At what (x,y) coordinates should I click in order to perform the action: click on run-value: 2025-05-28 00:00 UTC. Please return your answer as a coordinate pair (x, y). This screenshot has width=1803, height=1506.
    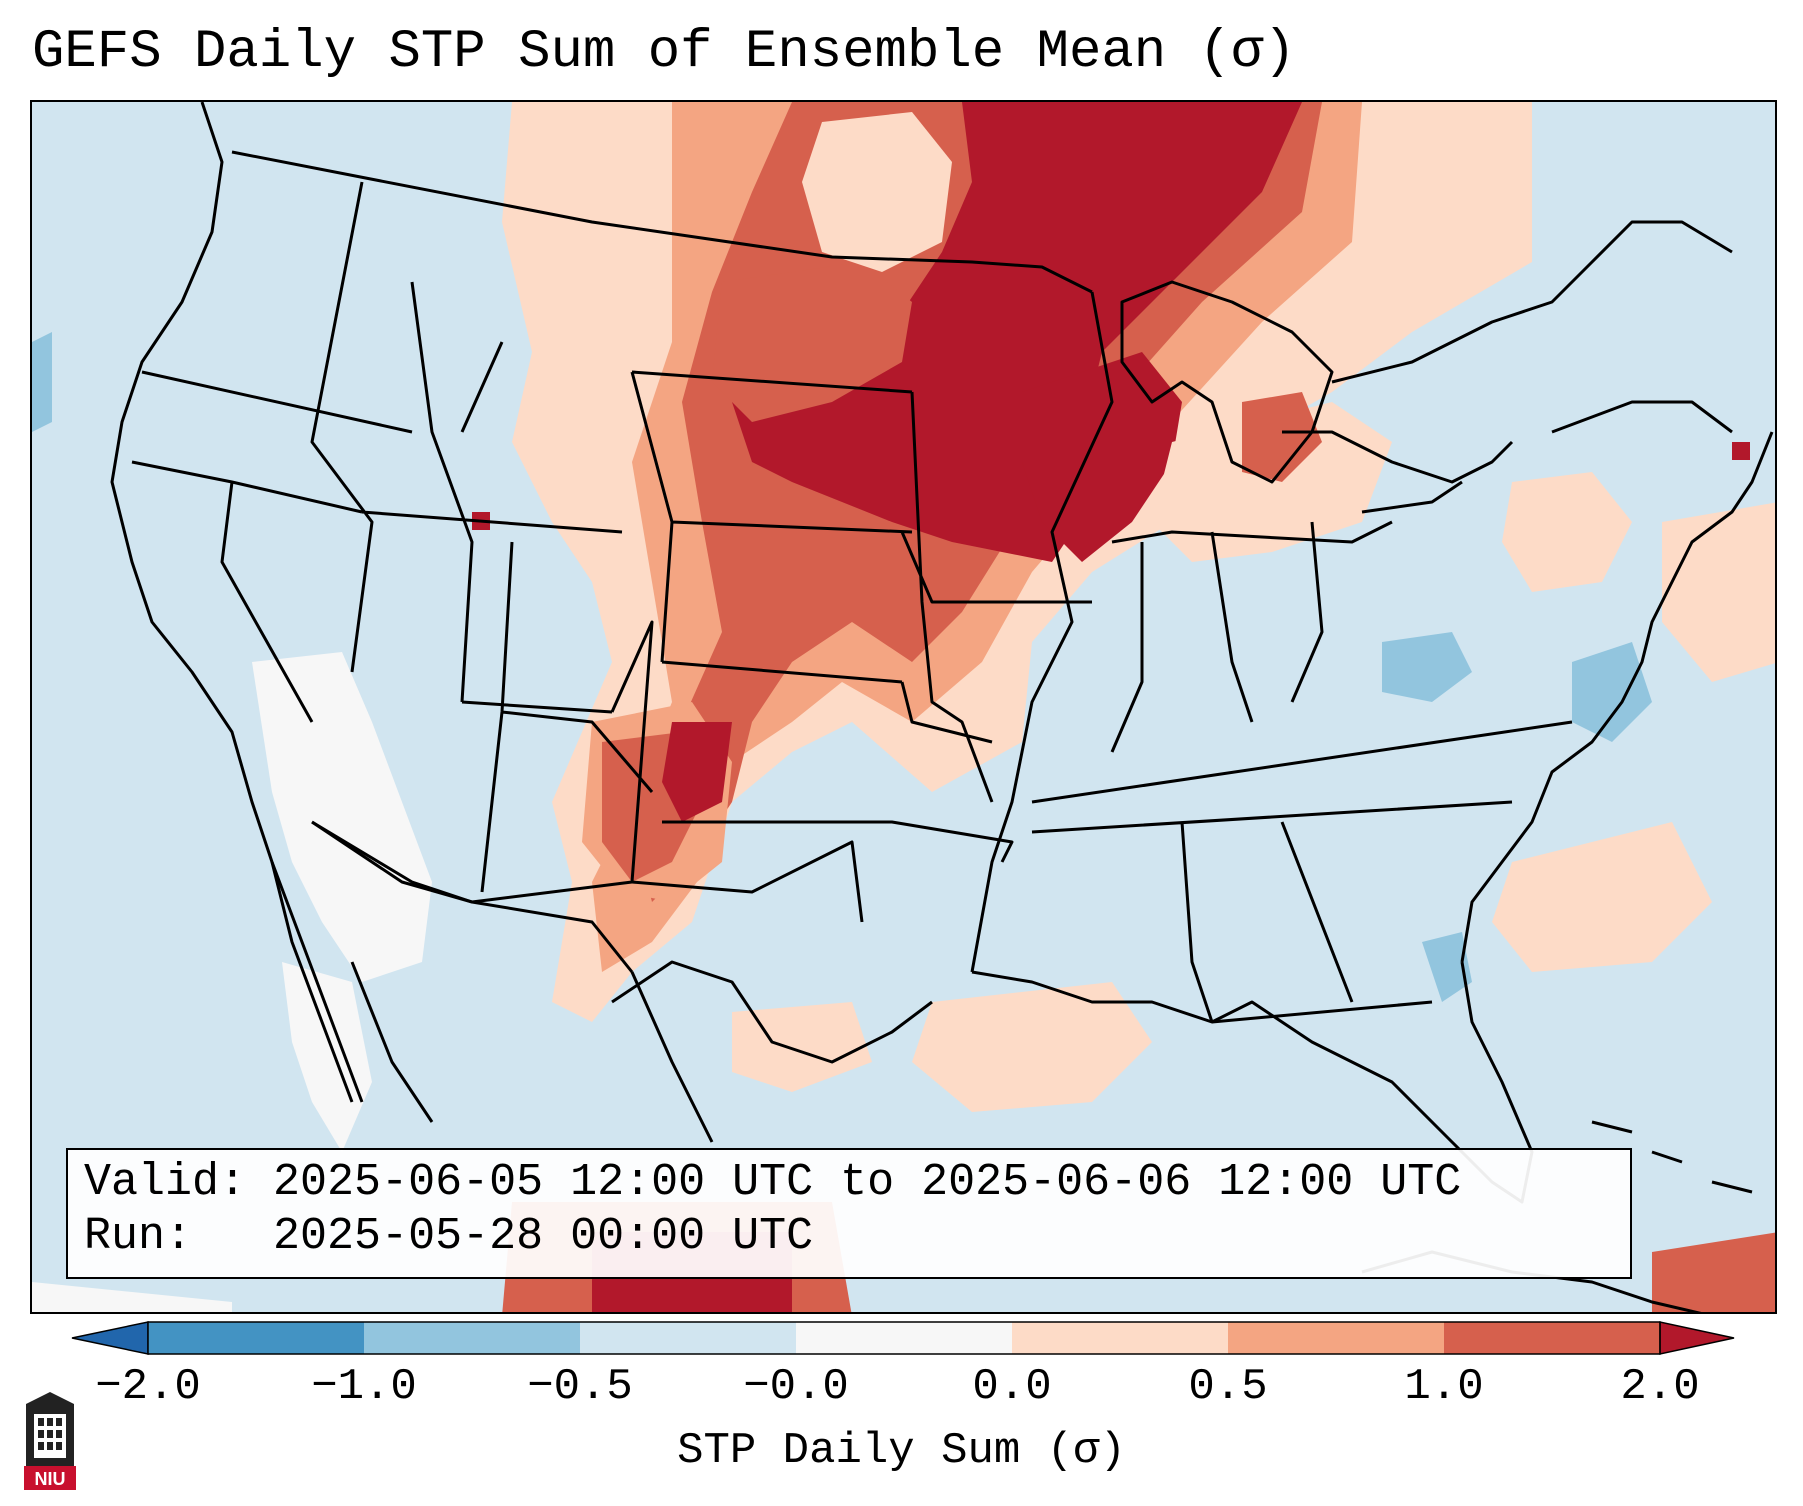
    Looking at the image, I should click on (543, 1236).